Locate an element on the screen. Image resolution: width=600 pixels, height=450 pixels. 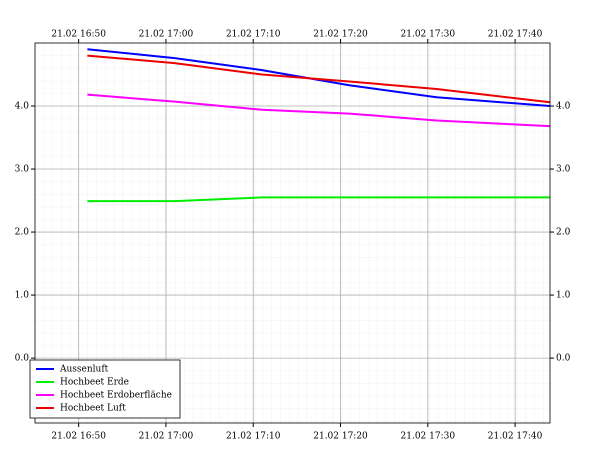
x-tick-label: 21.02 17:30 is located at coordinates (428, 437).